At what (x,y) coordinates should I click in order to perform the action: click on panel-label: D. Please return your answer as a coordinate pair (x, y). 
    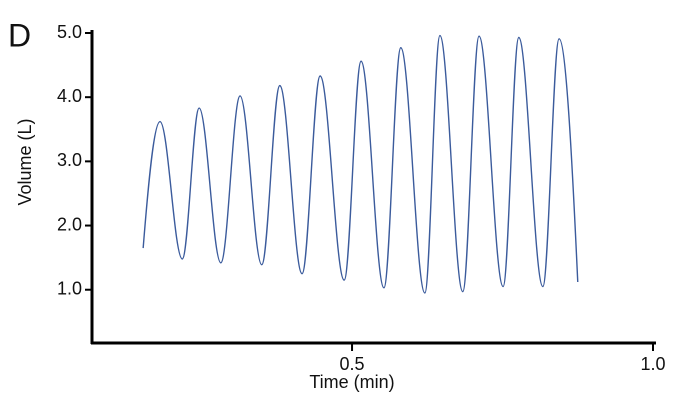
    Looking at the image, I should click on (19, 35).